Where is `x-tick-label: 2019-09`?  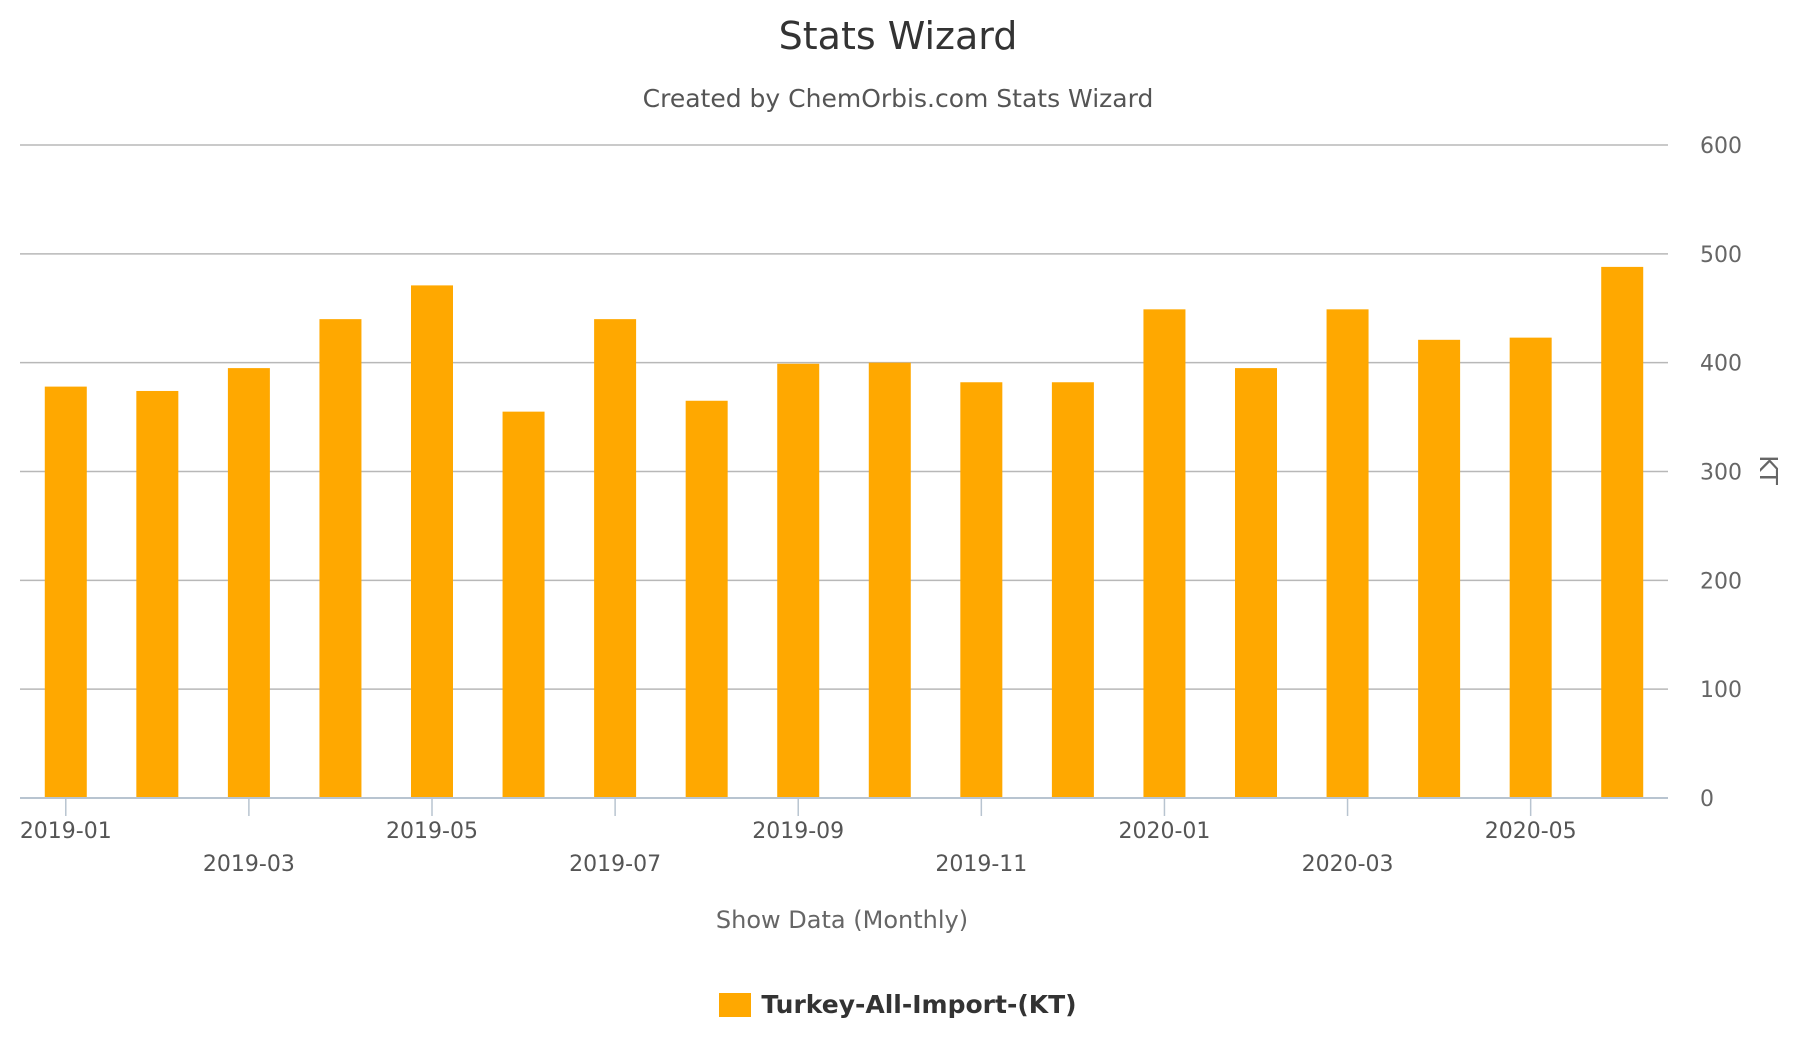
x-tick-label: 2019-09 is located at coordinates (798, 831).